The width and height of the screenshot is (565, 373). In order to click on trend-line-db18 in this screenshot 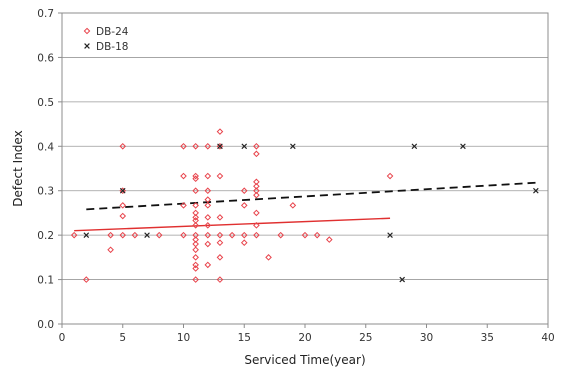, I will do `click(311, 196)`.